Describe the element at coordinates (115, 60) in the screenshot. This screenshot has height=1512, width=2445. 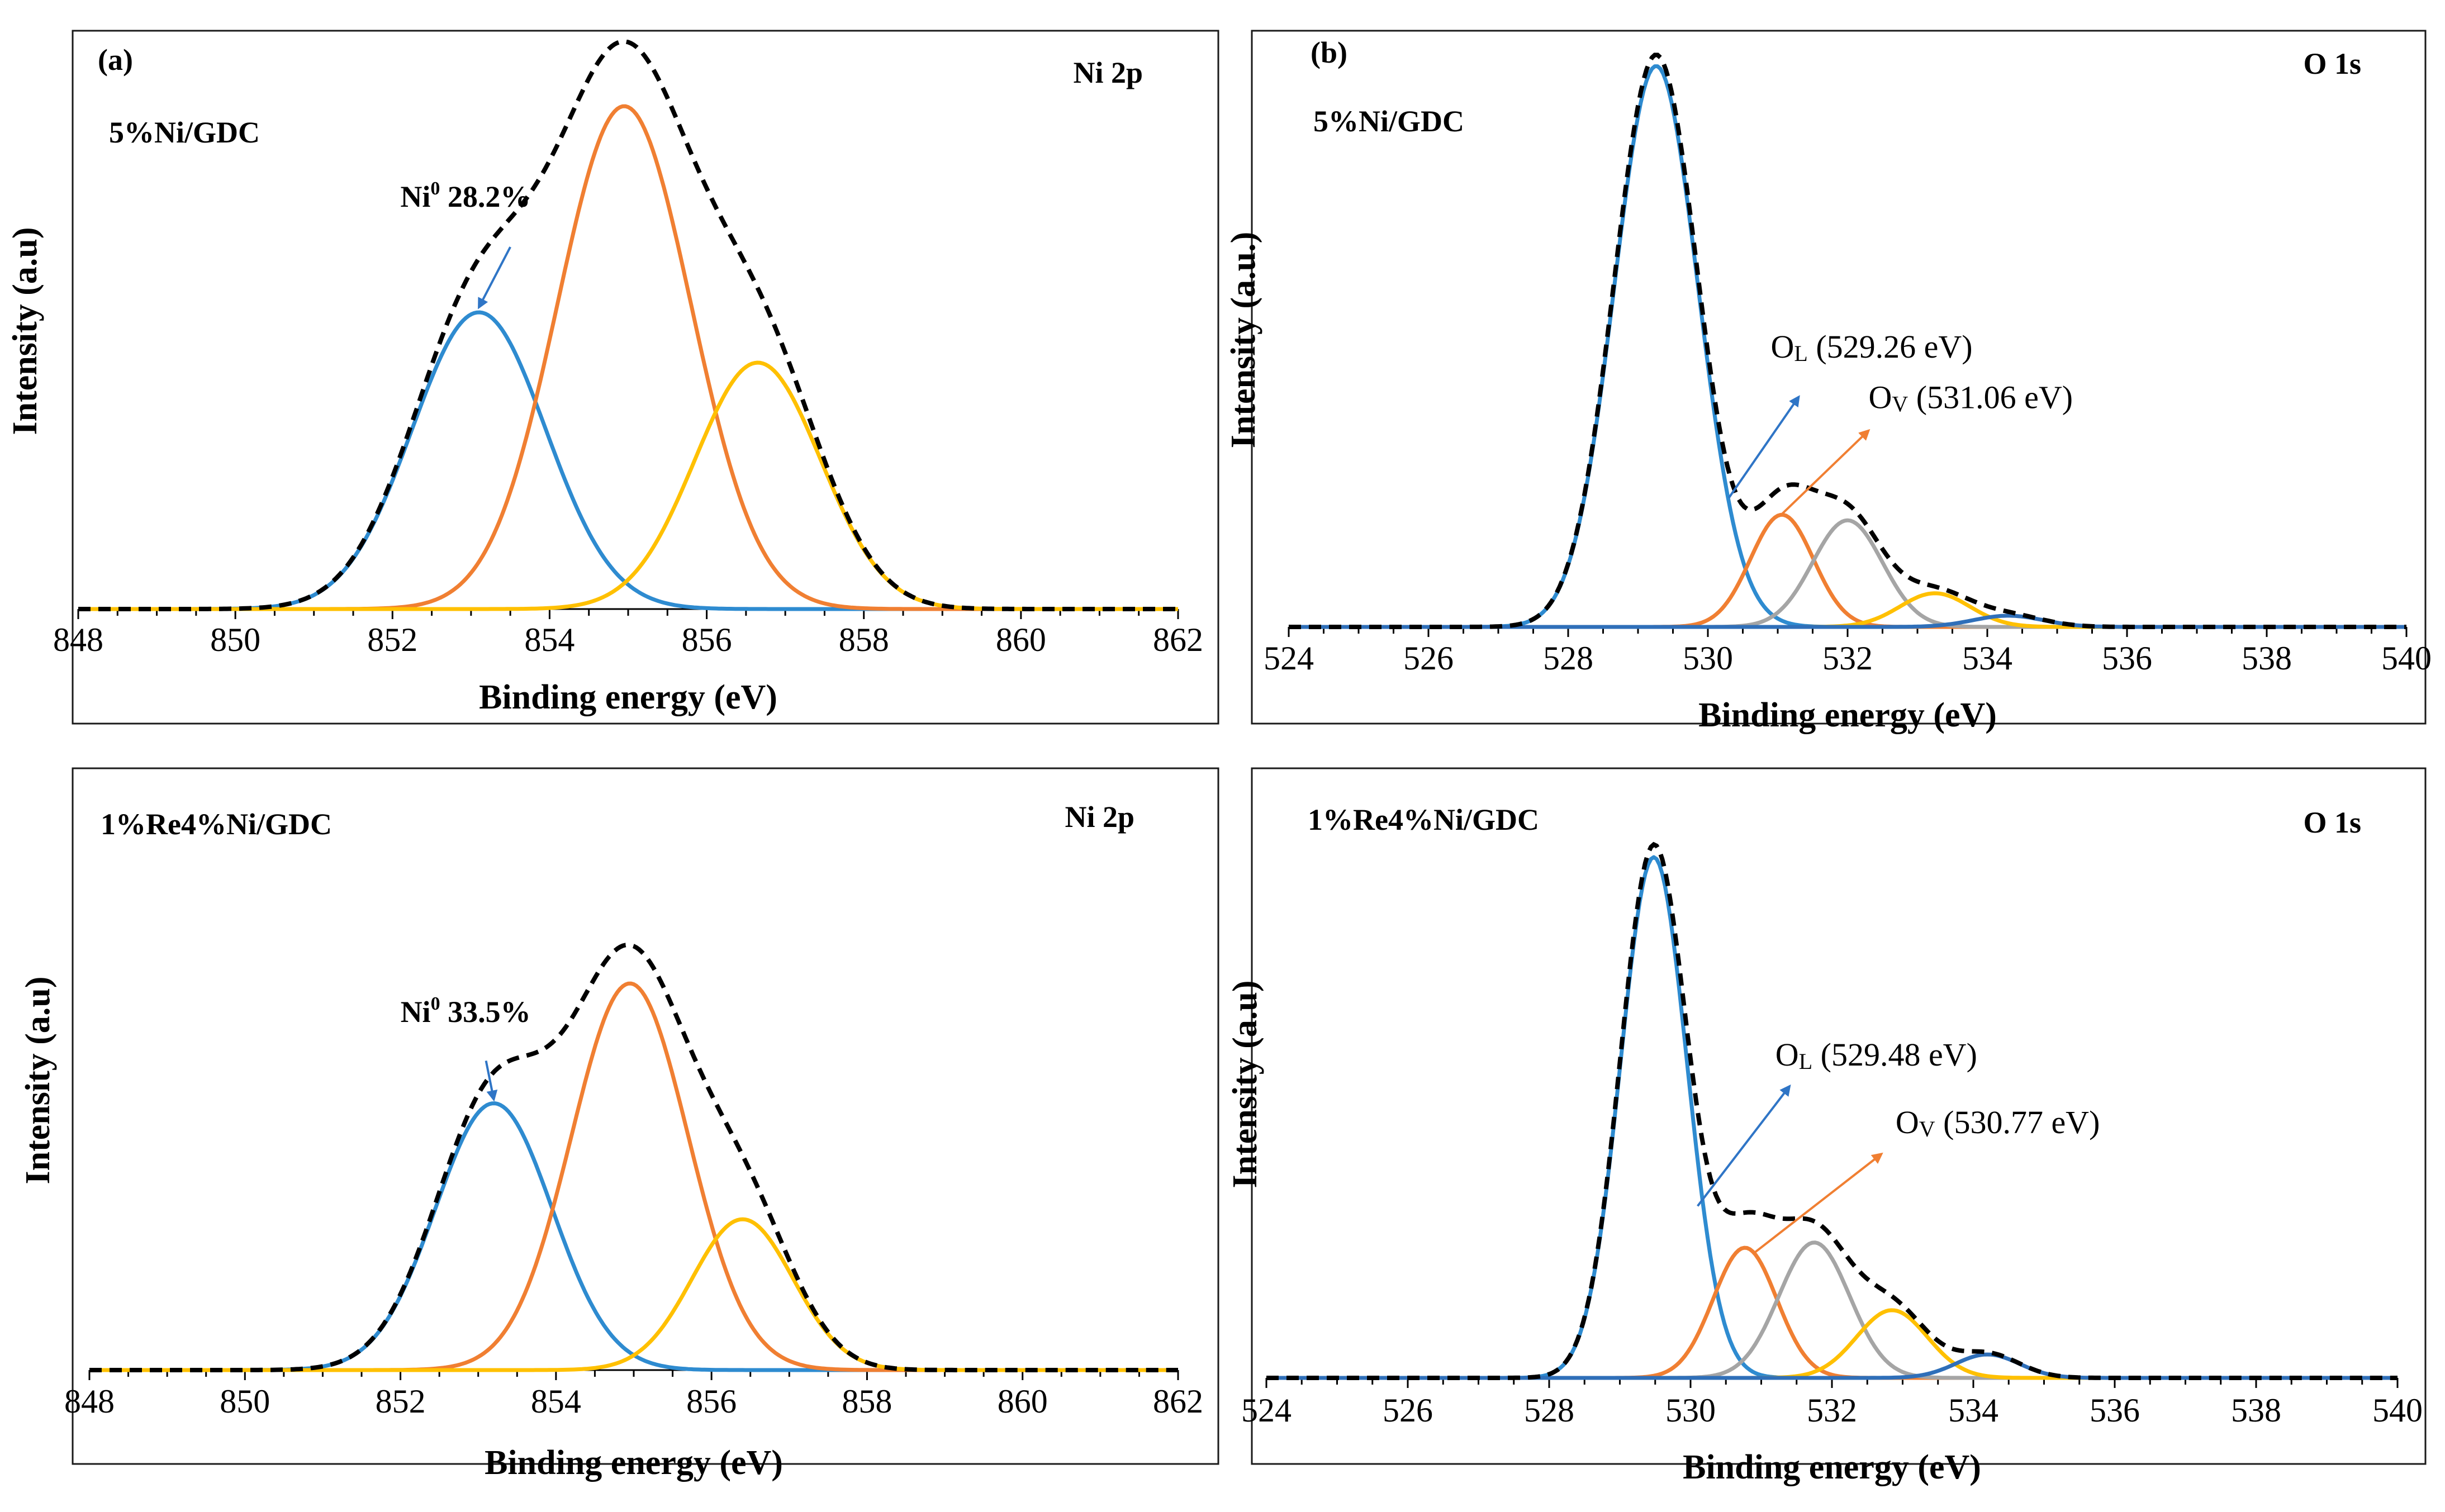
I see `panel-label: (a)` at that location.